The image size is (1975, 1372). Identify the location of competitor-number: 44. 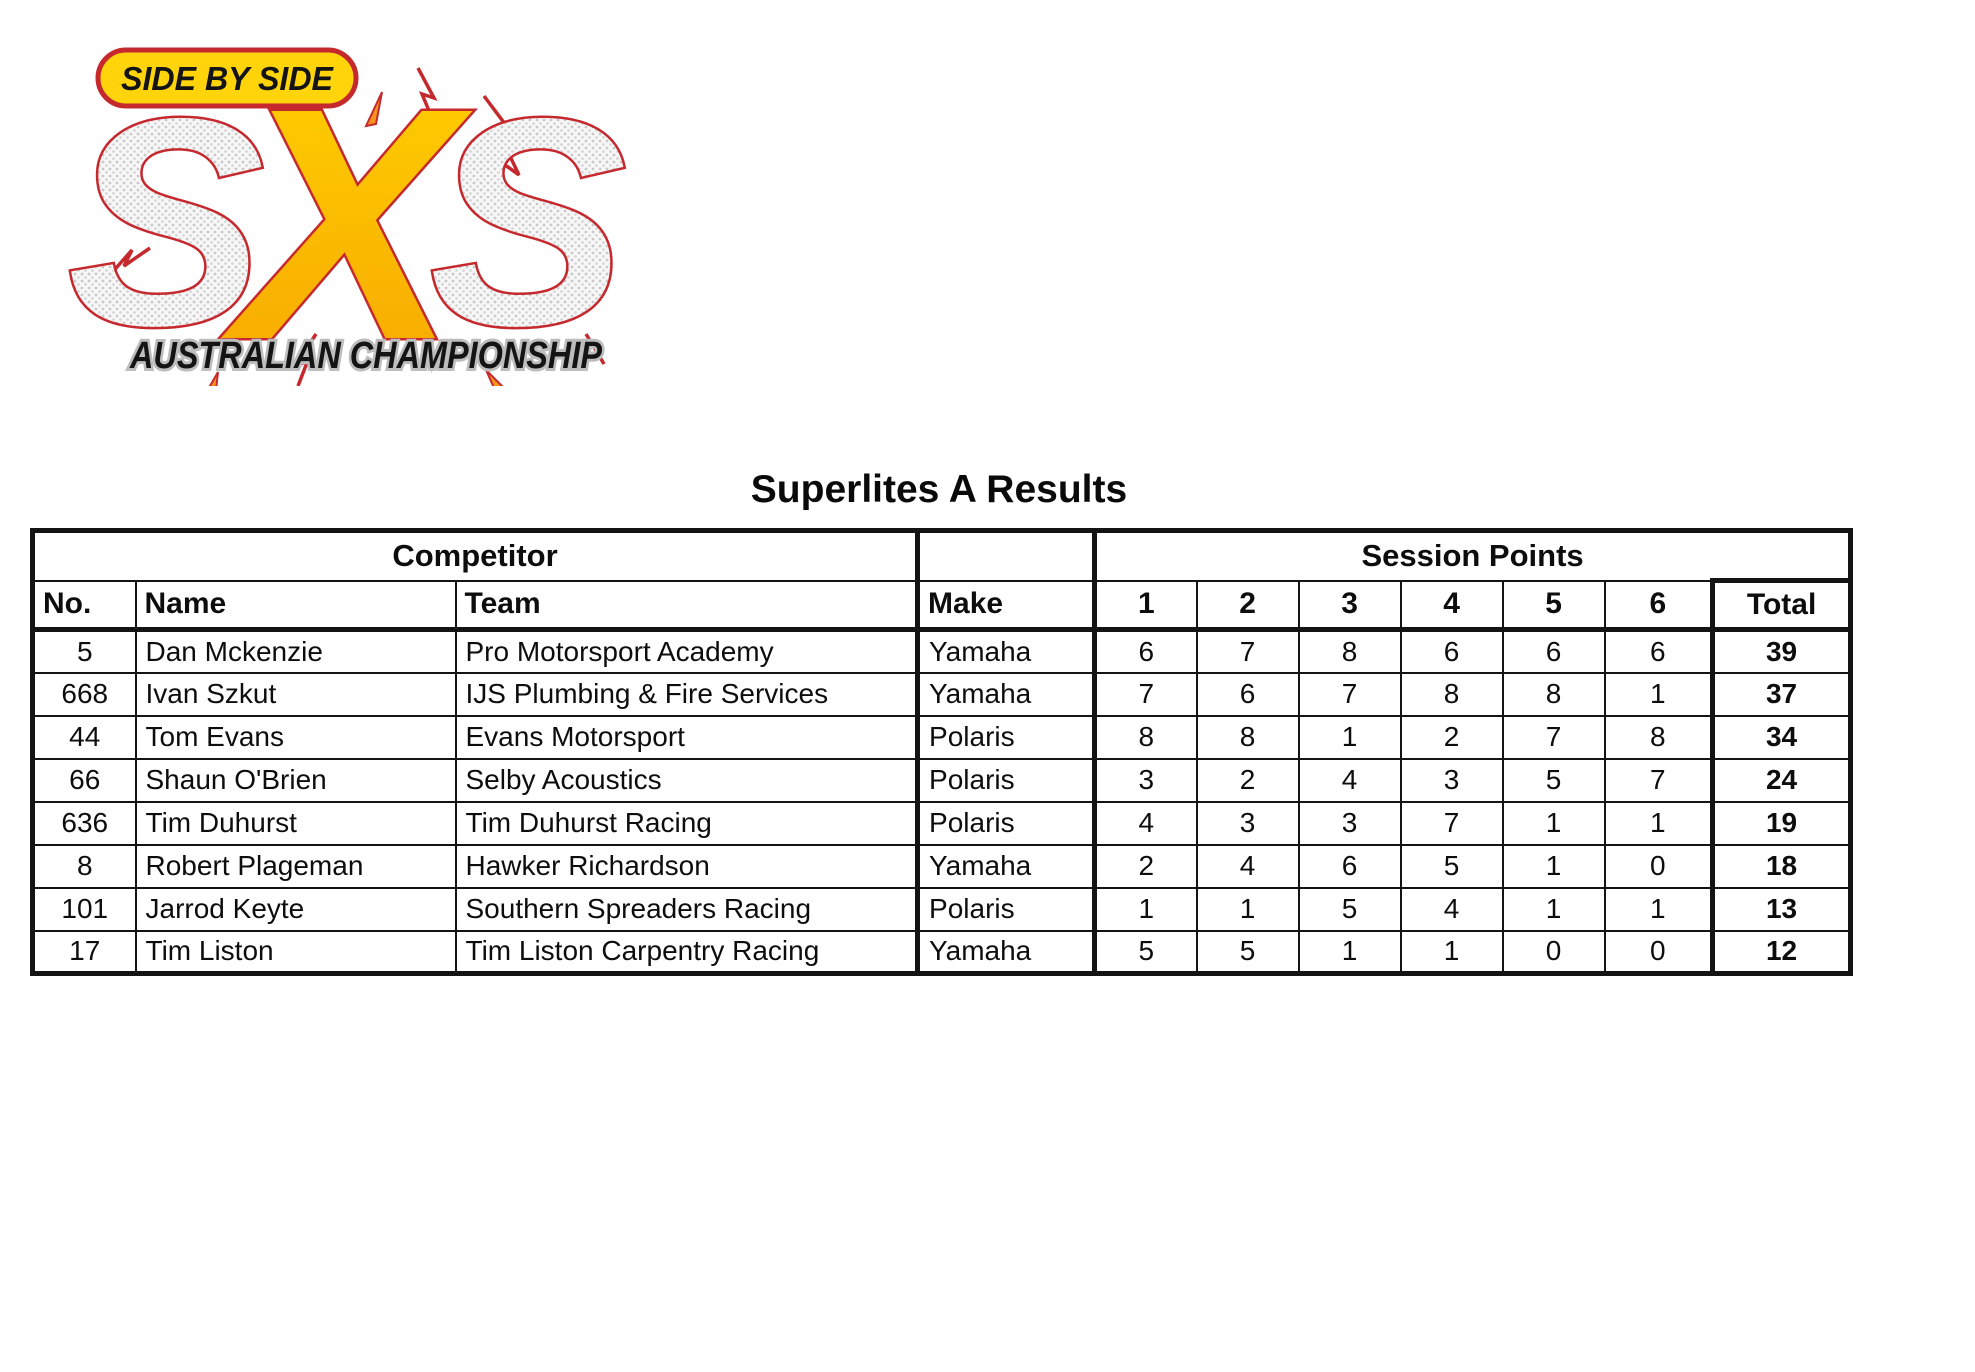
(84, 737).